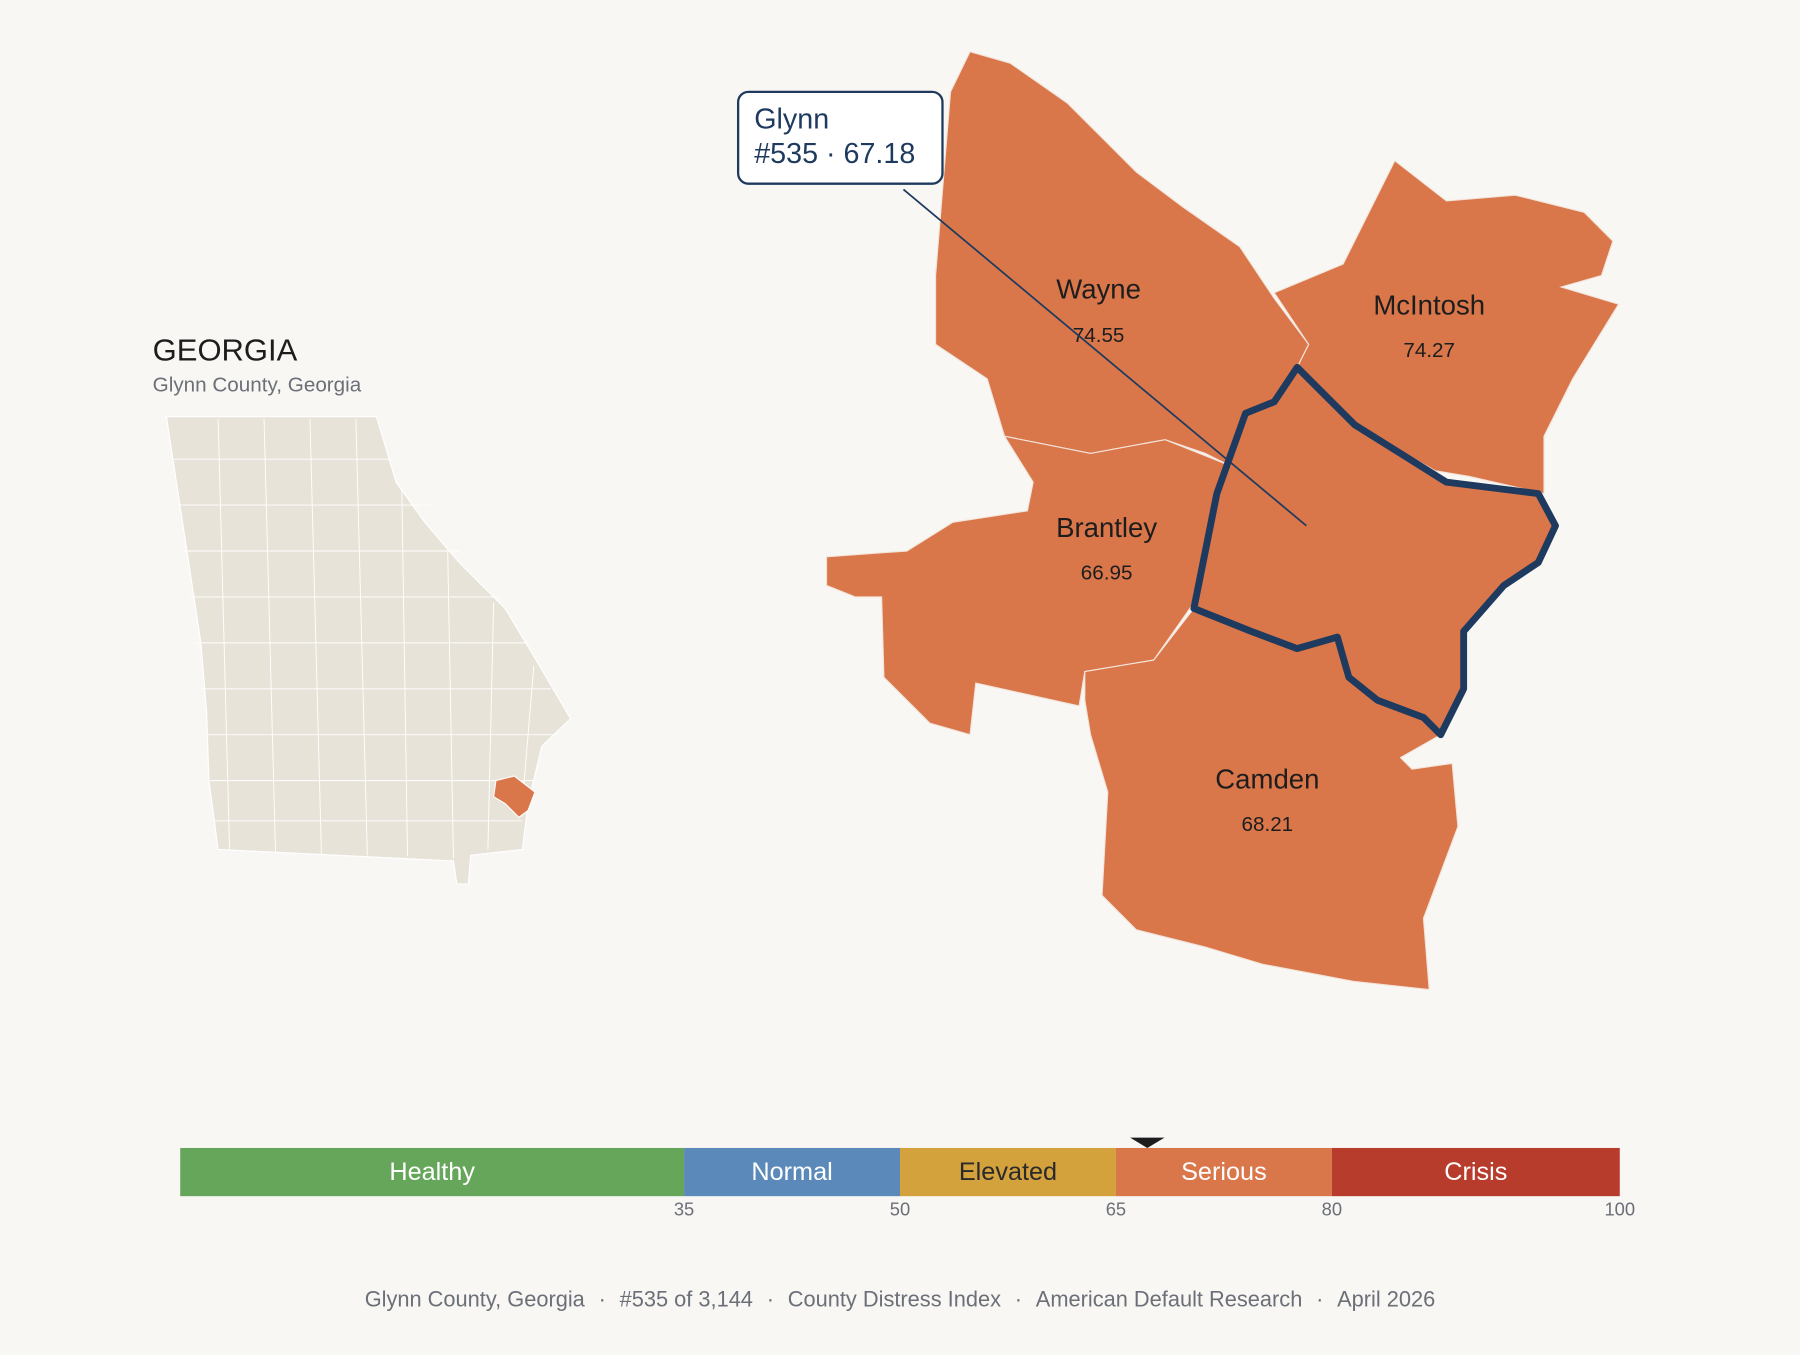  I want to click on tooltip-leader, so click(1104, 357).